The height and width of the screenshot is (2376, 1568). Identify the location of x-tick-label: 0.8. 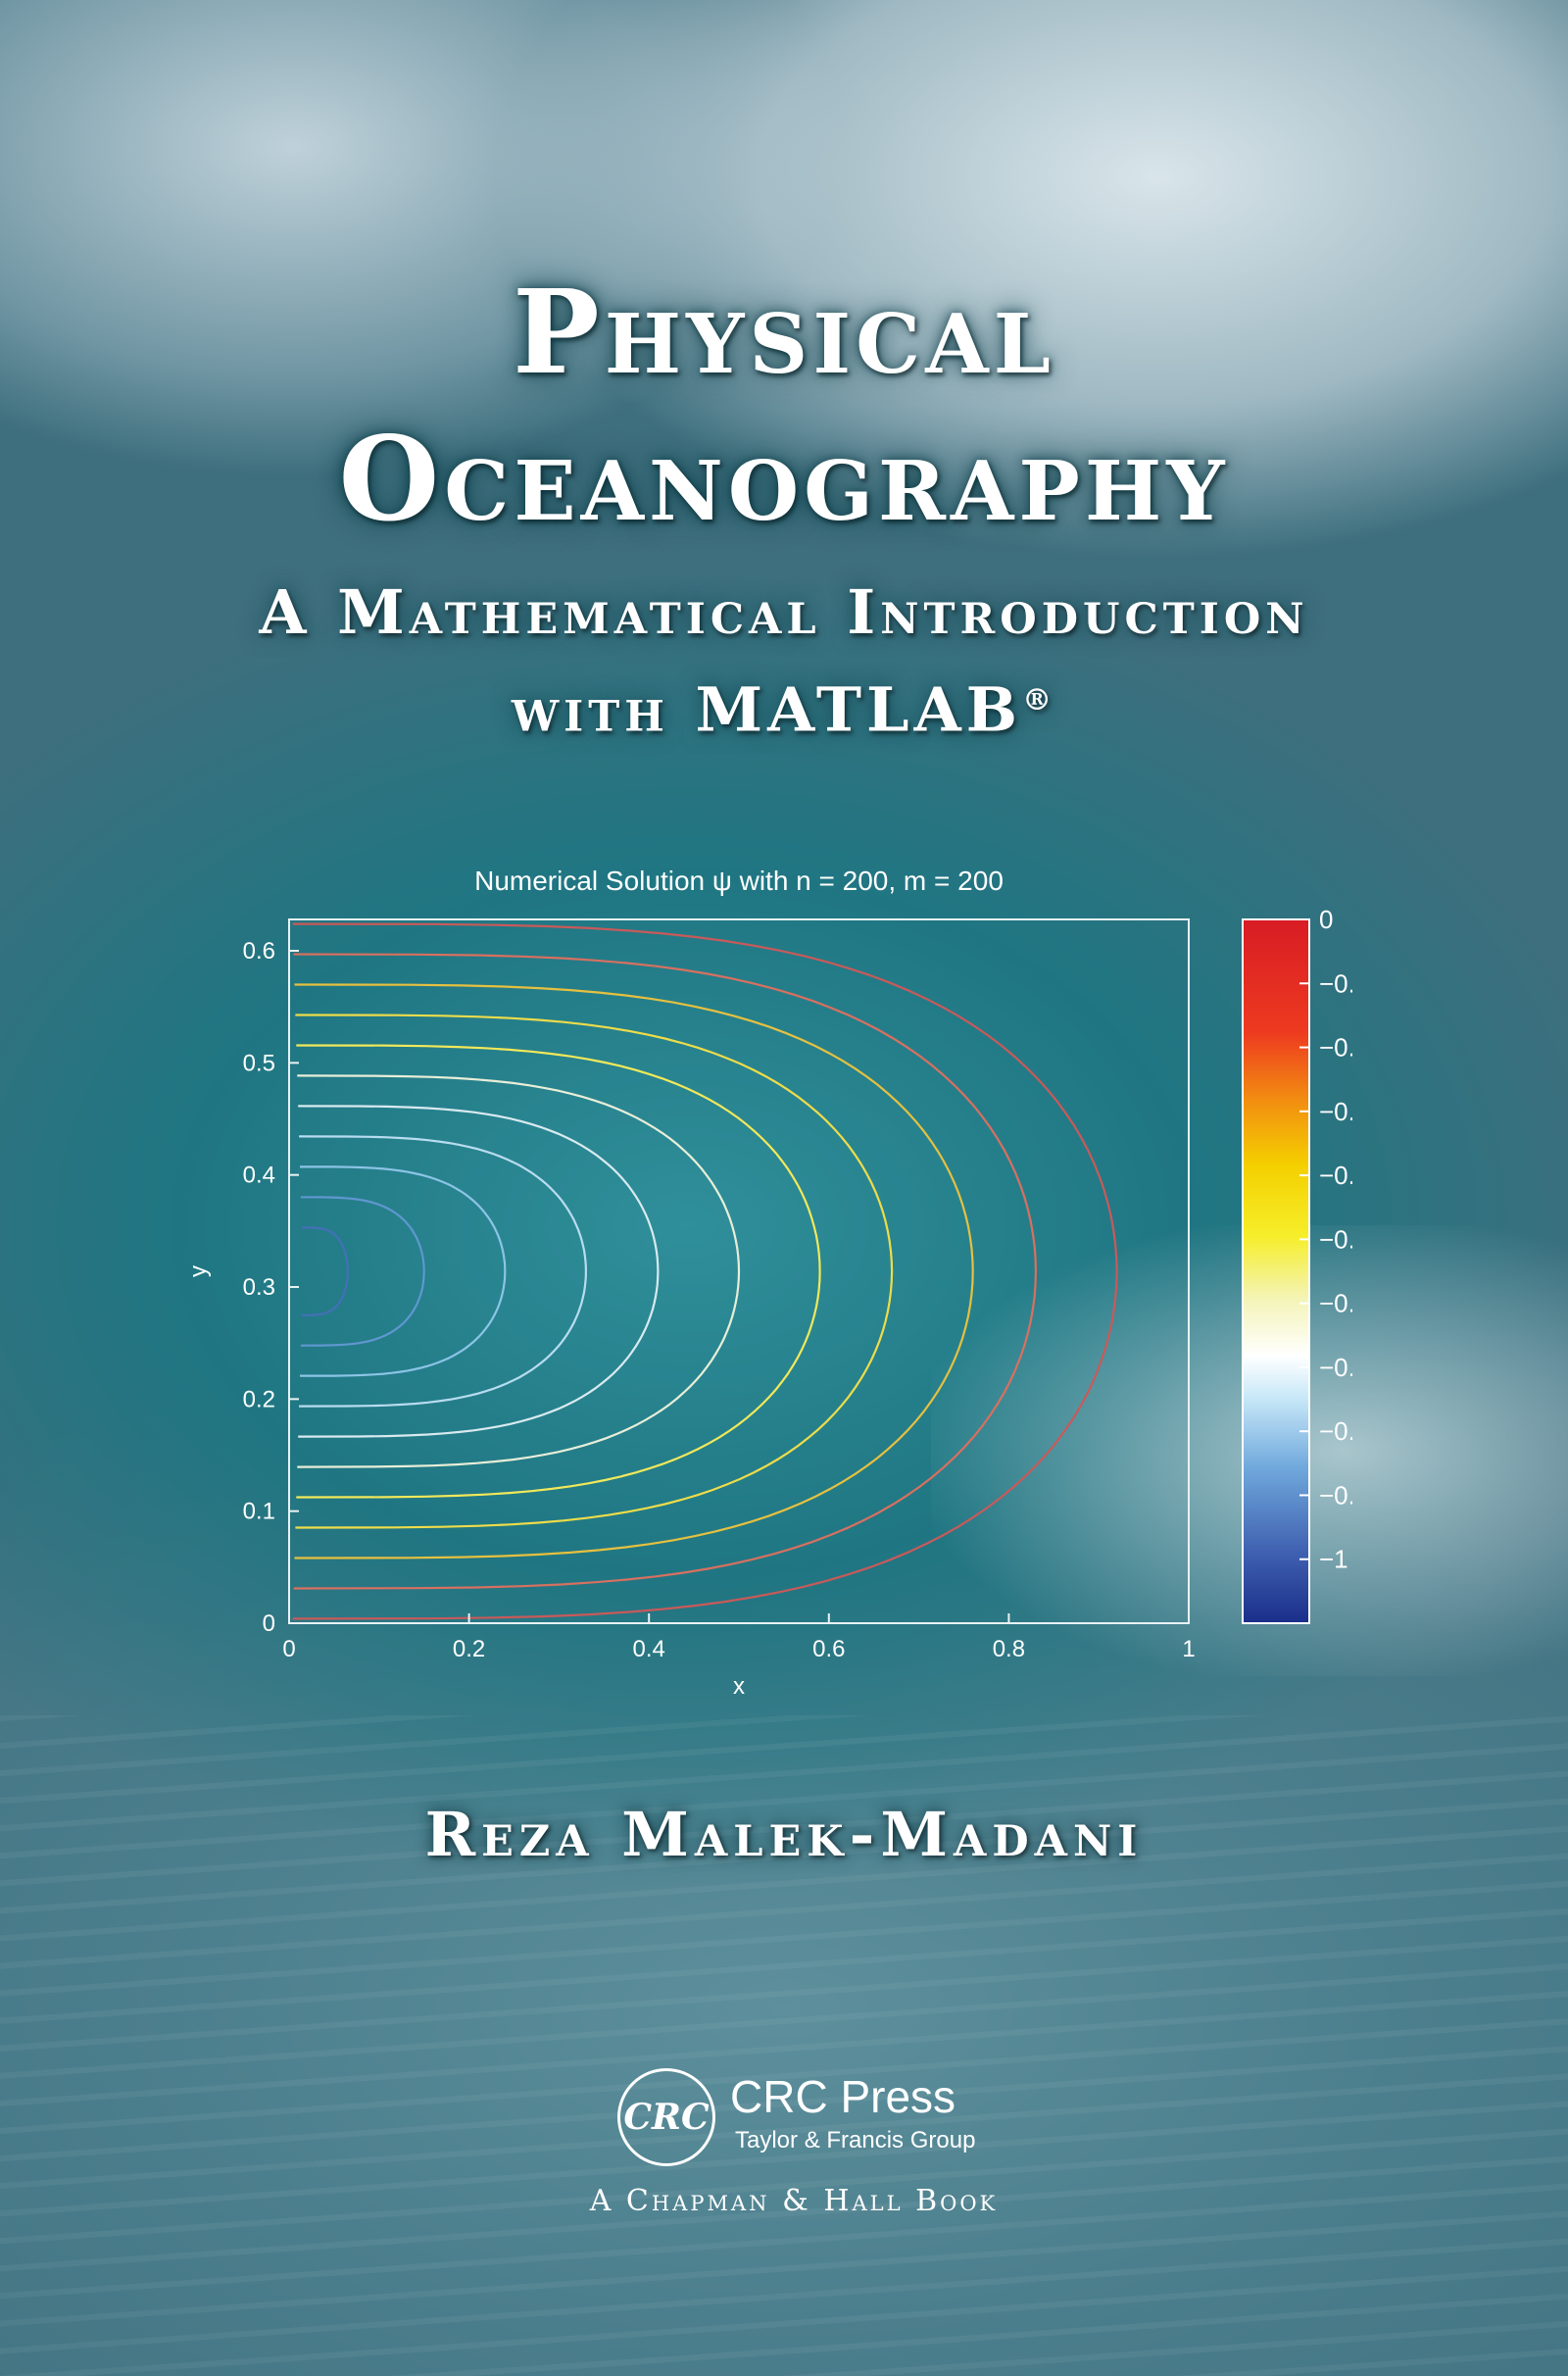
(1009, 1649).